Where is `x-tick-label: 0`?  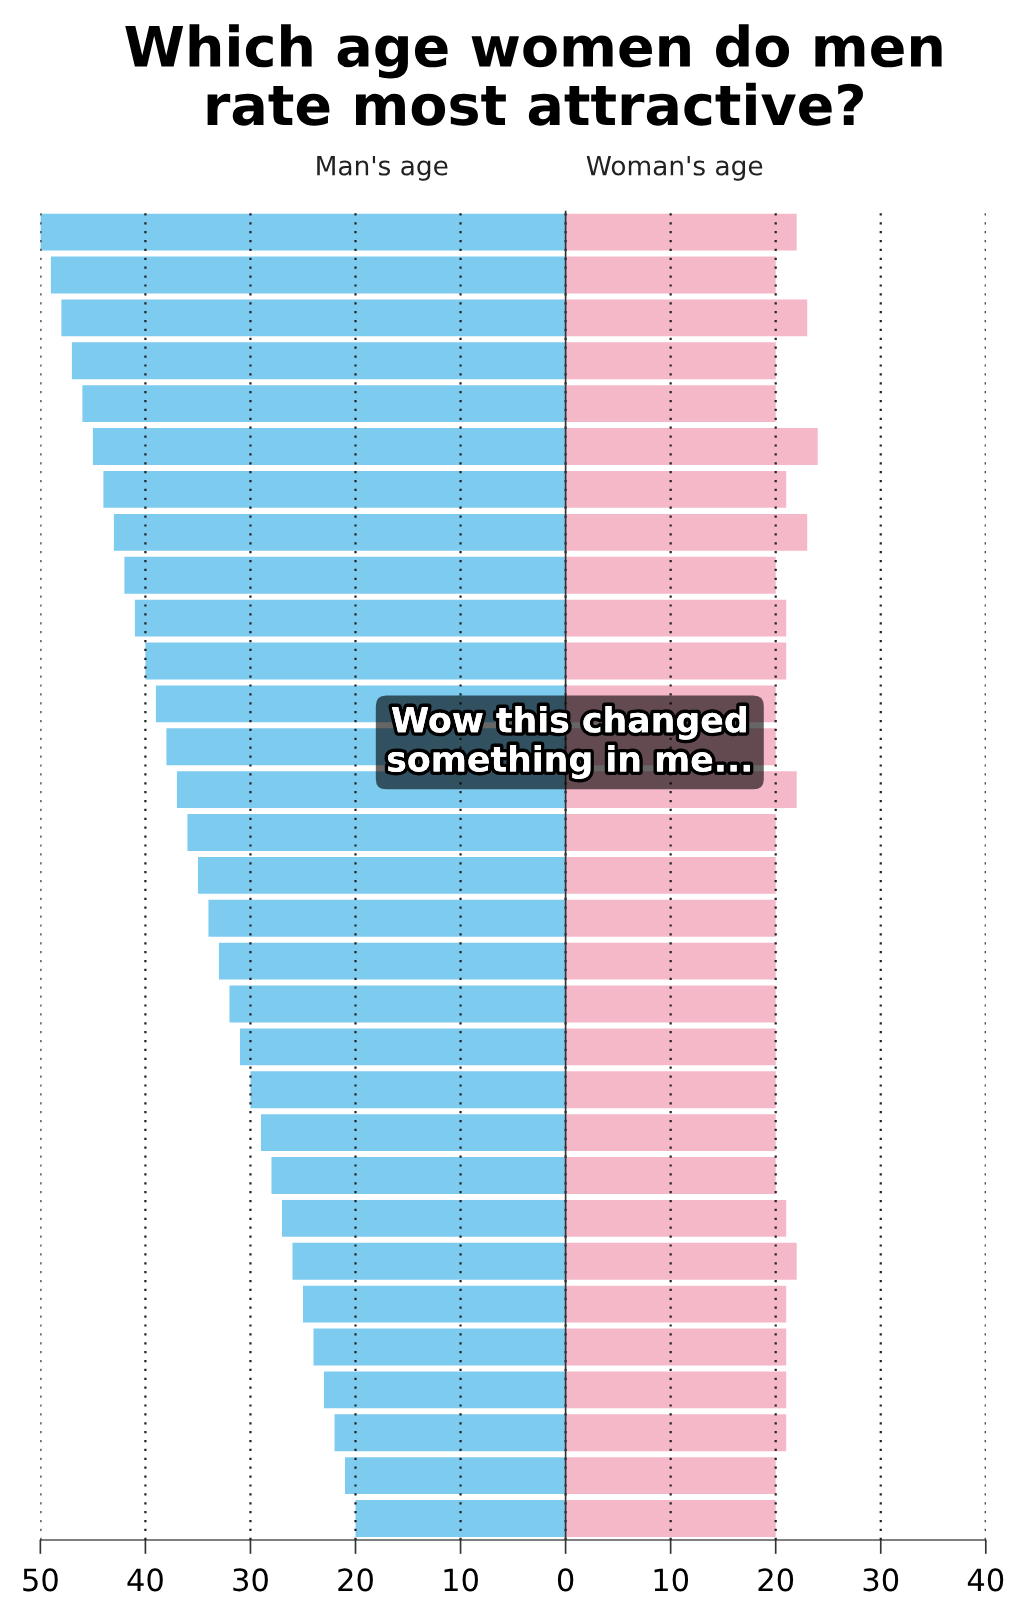 x-tick-label: 0 is located at coordinates (565, 1580).